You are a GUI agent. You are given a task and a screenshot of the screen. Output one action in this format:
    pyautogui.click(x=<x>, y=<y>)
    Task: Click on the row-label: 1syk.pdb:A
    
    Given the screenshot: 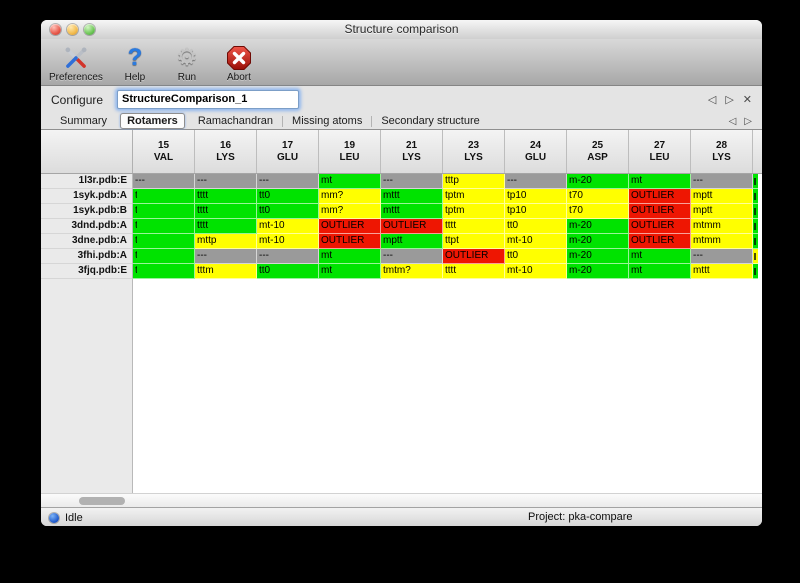 What is the action you would take?
    pyautogui.click(x=87, y=196)
    